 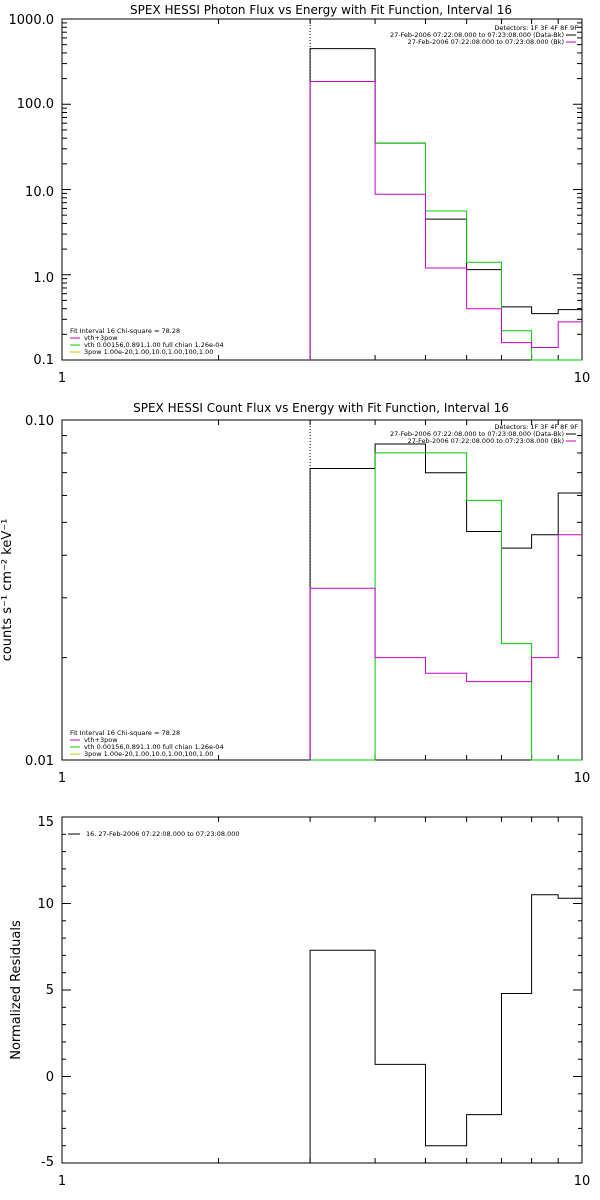 I want to click on residuals-ytick-label: -5, so click(x=47, y=1162).